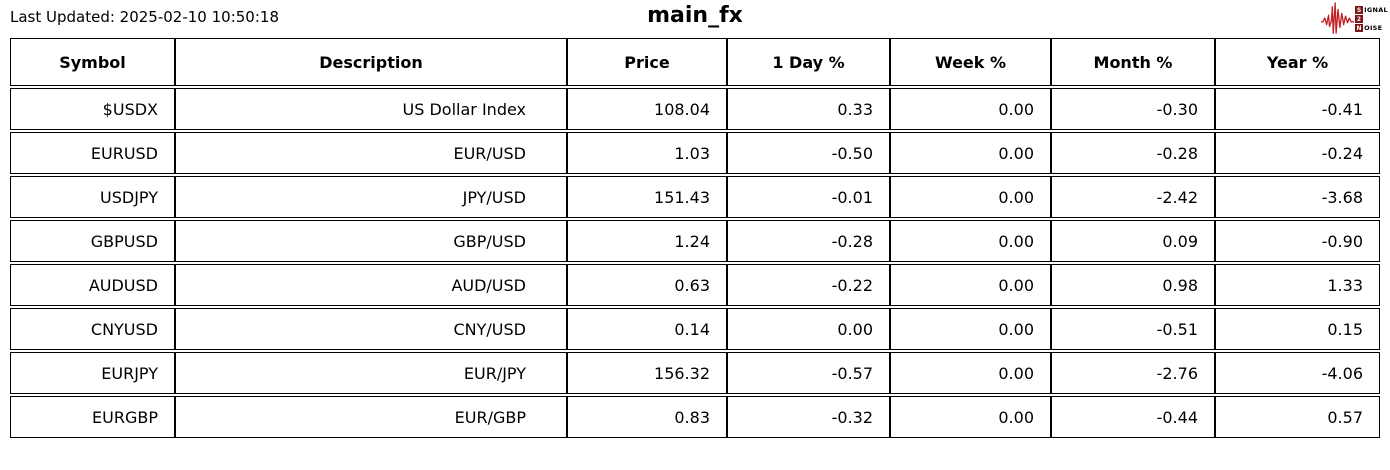 The width and height of the screenshot is (1390, 470). What do you see at coordinates (1359, 28) in the screenshot?
I see `logo-box-n: N` at bounding box center [1359, 28].